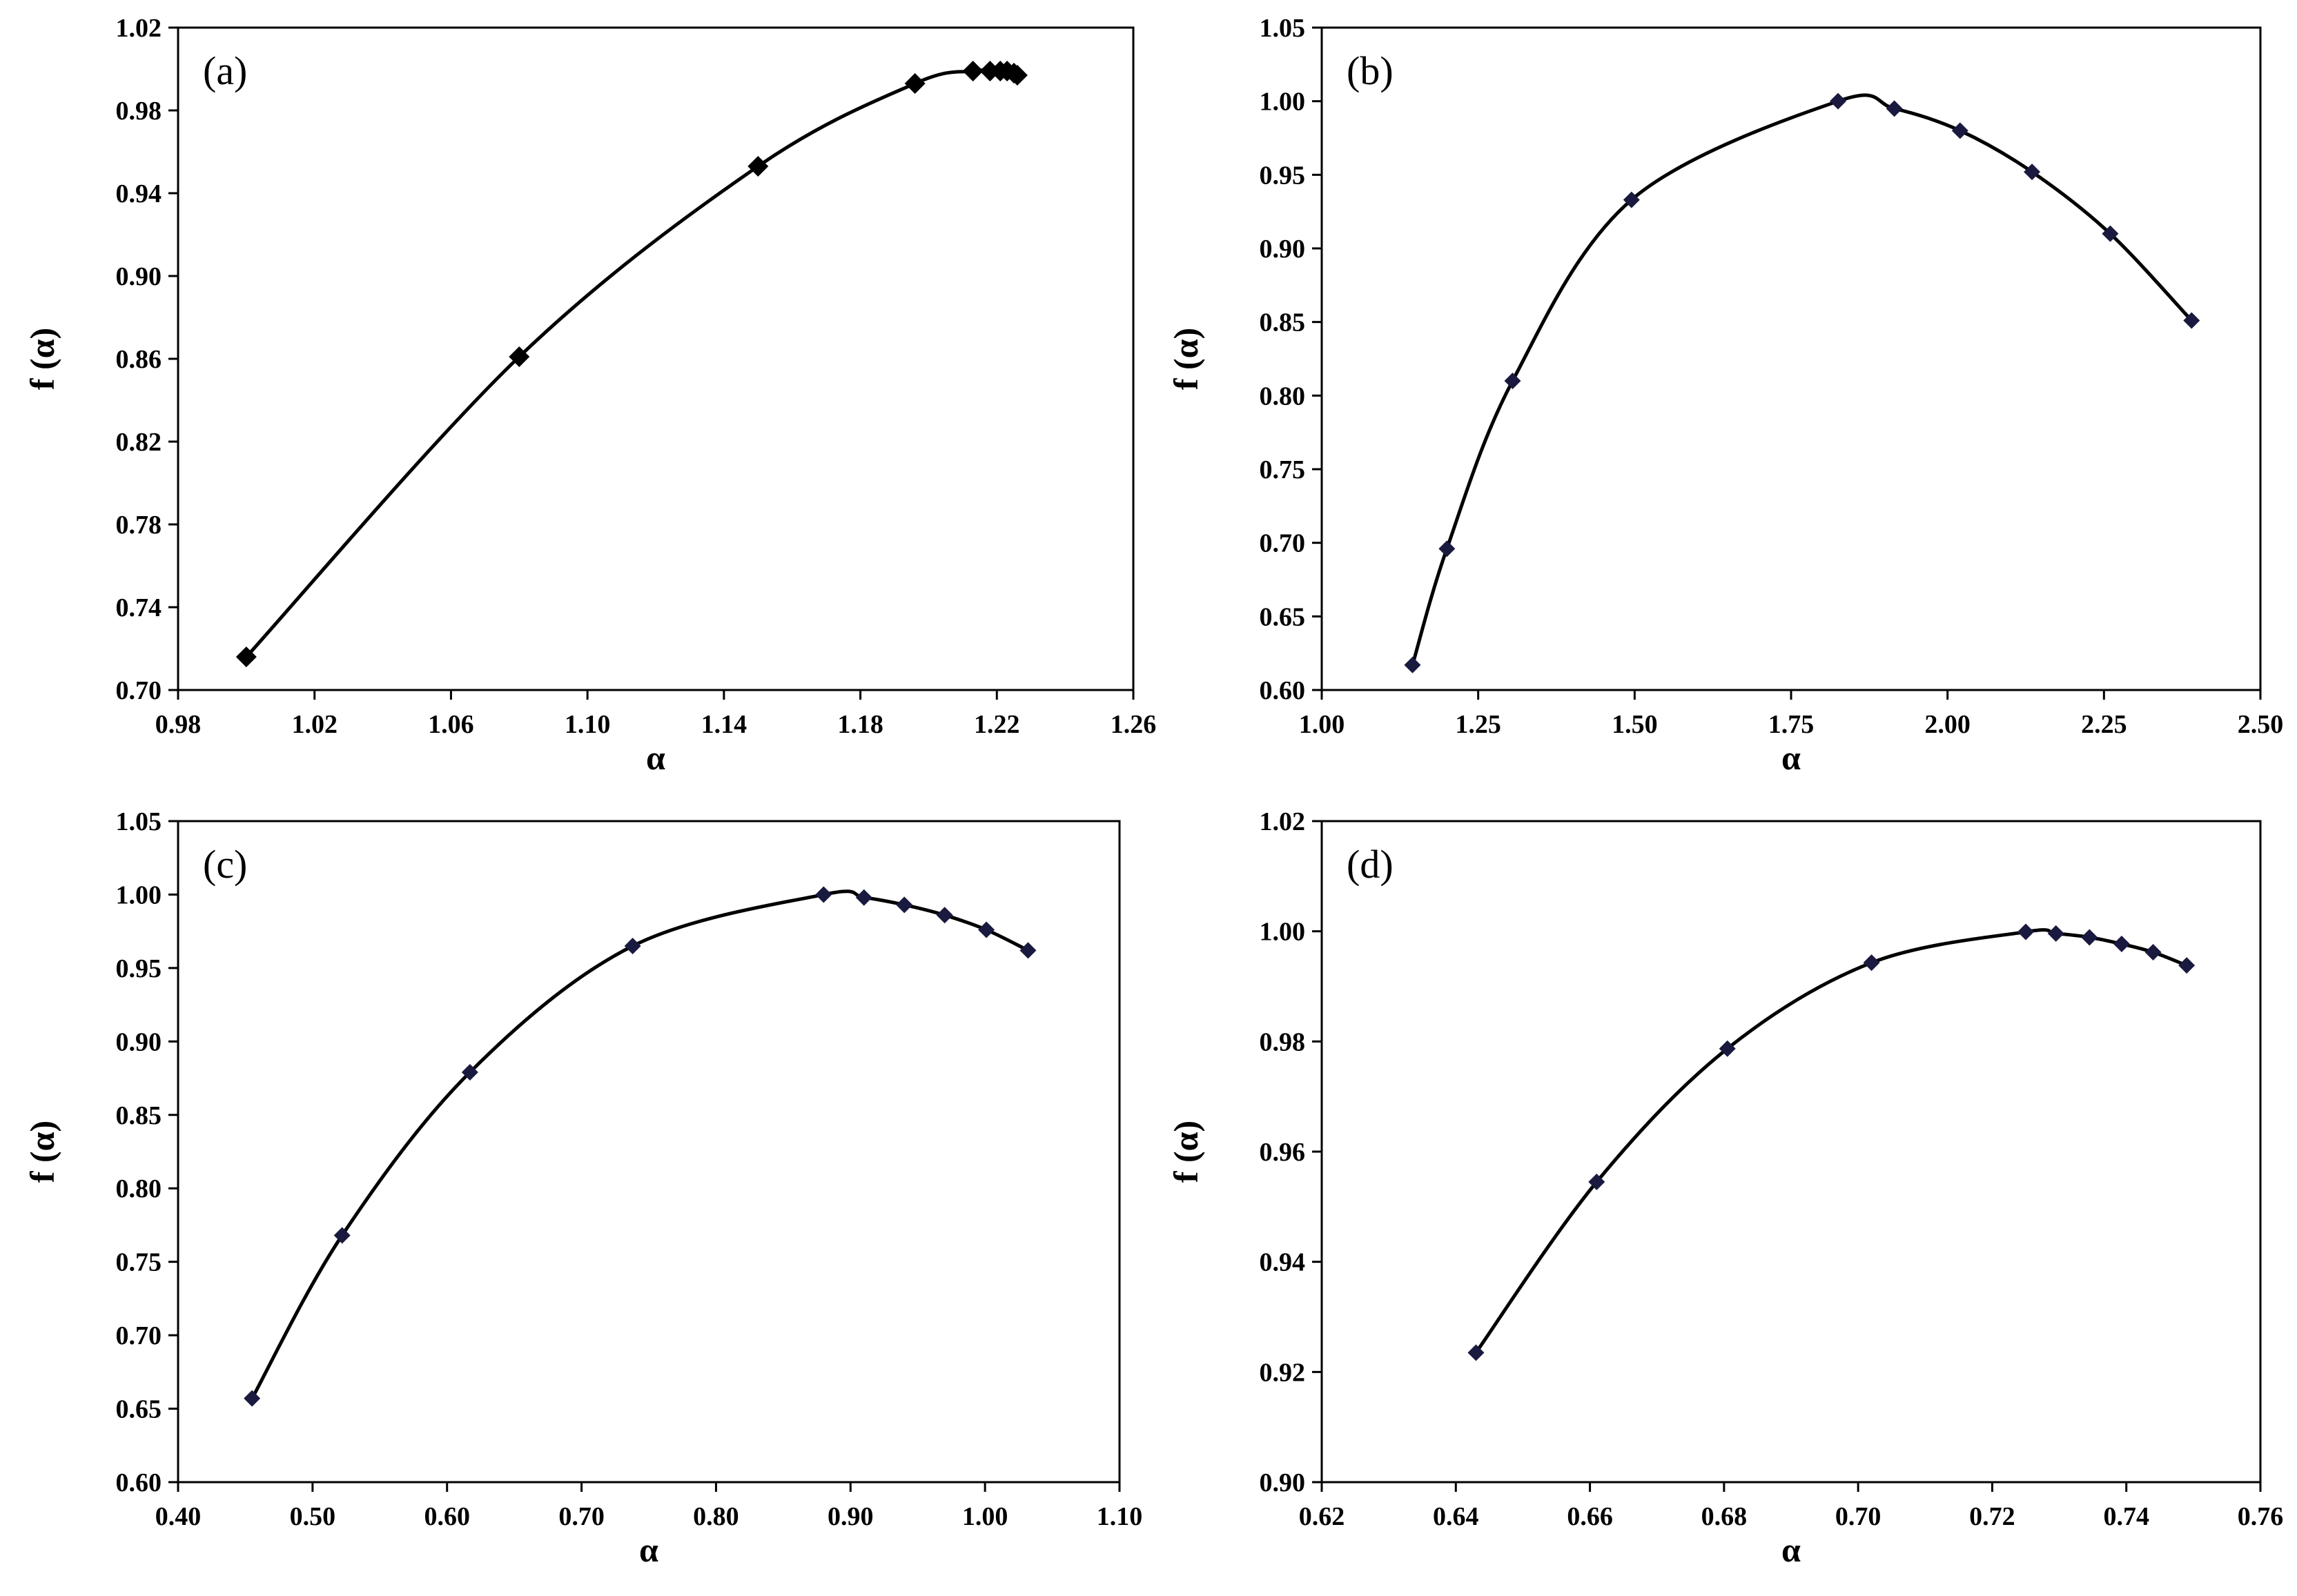  Describe the element at coordinates (1134, 724) in the screenshot. I see `x-tick-label: 1.26` at that location.